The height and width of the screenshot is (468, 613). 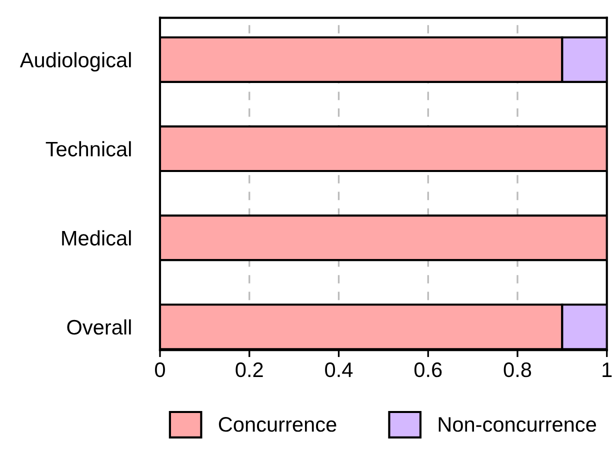 I want to click on x-tick-label: 0.6, so click(x=428, y=370).